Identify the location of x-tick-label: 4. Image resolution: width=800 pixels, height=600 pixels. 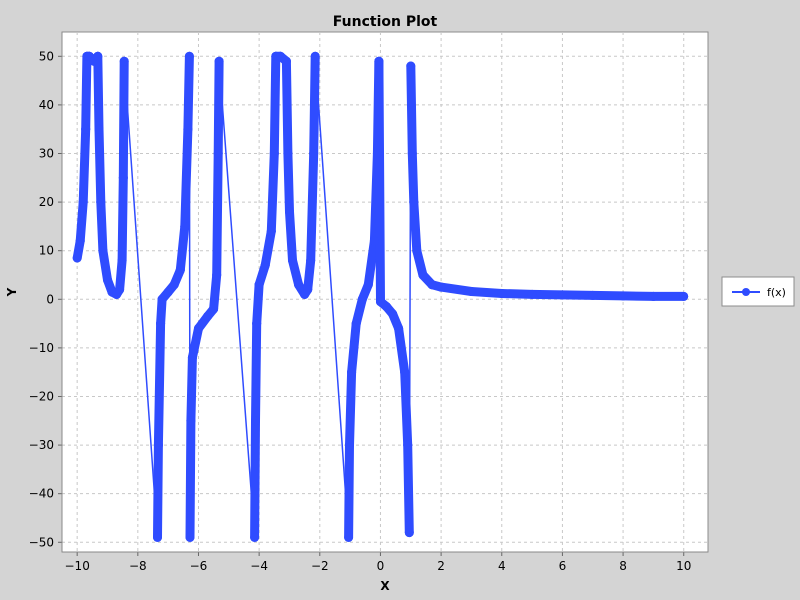
(502, 566).